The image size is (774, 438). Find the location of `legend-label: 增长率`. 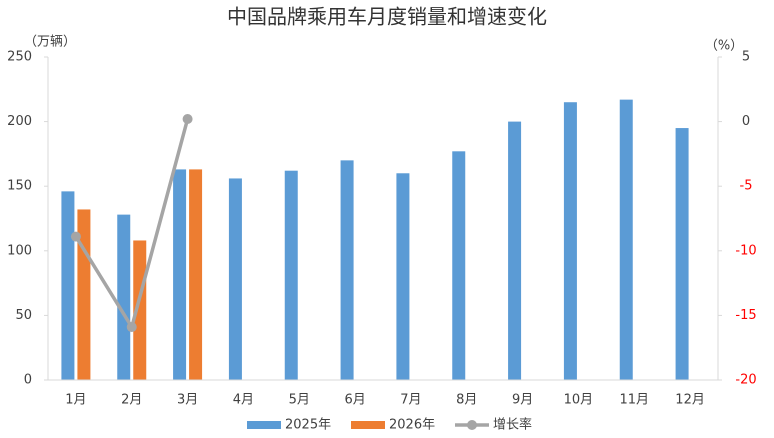

legend-label: 增长率 is located at coordinates (512, 425).